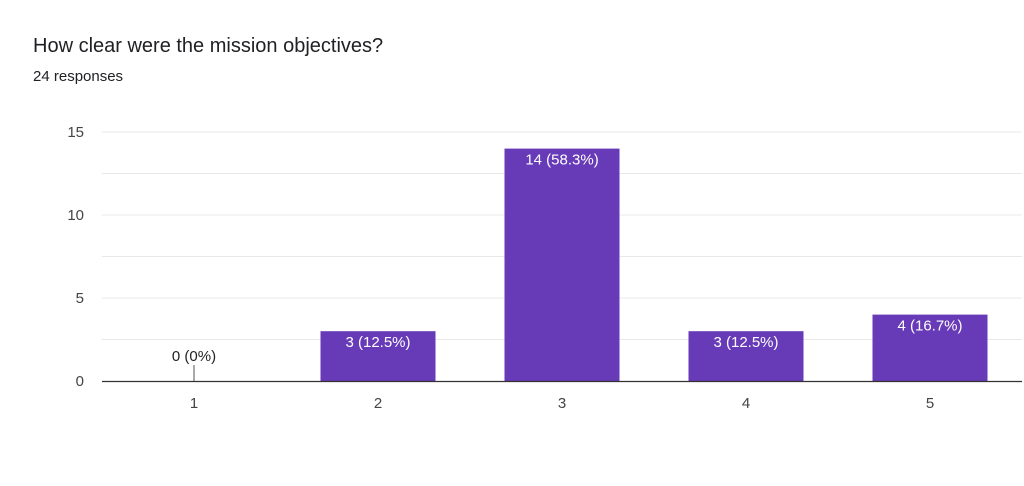  What do you see at coordinates (75, 215) in the screenshot?
I see `y-tick-label: 10` at bounding box center [75, 215].